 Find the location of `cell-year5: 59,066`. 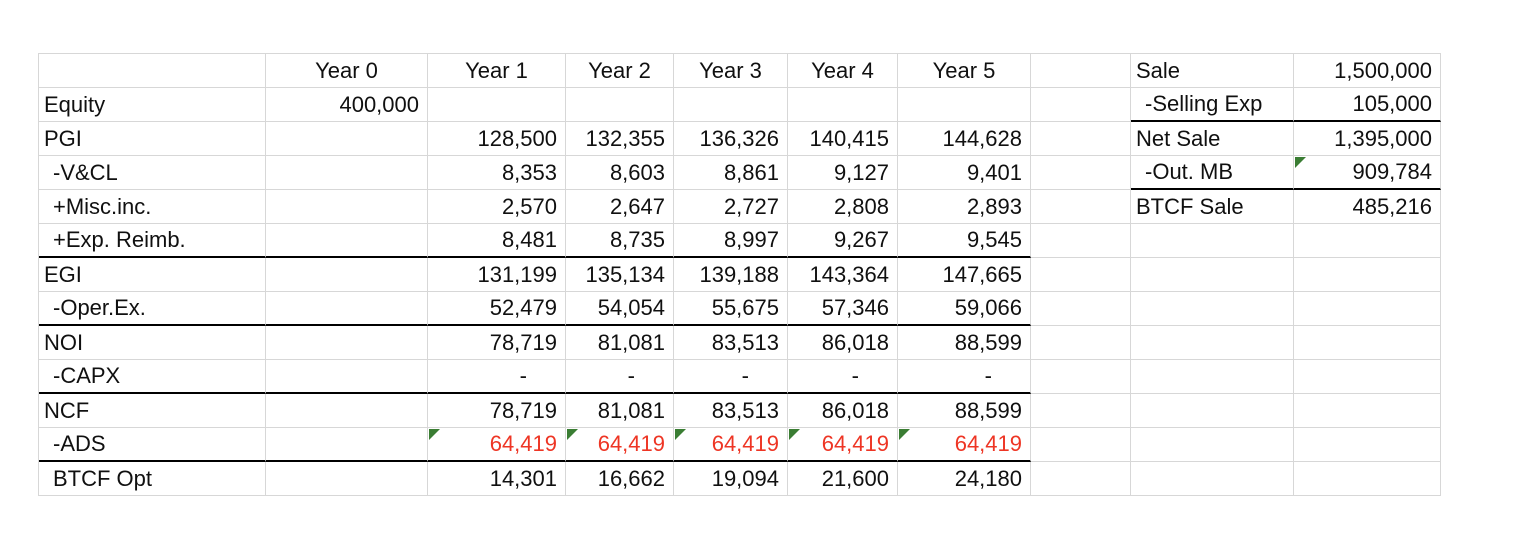

cell-year5: 59,066 is located at coordinates (964, 309).